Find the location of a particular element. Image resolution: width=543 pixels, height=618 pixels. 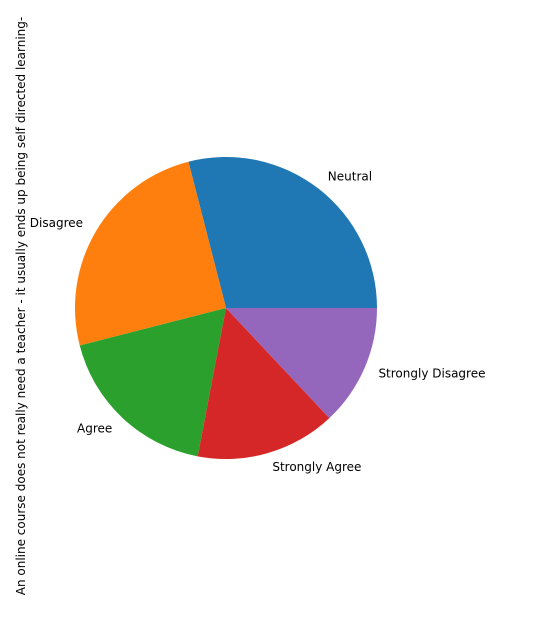

pie-label-strongly-disagree: Strongly Disagree is located at coordinates (431, 373).